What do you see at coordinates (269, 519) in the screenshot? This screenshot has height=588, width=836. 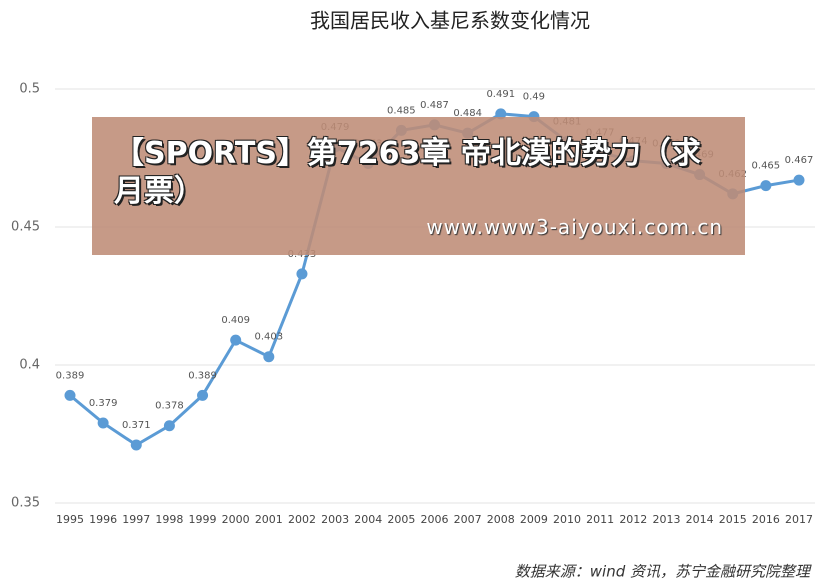 I see `x-tick-label: 2001` at bounding box center [269, 519].